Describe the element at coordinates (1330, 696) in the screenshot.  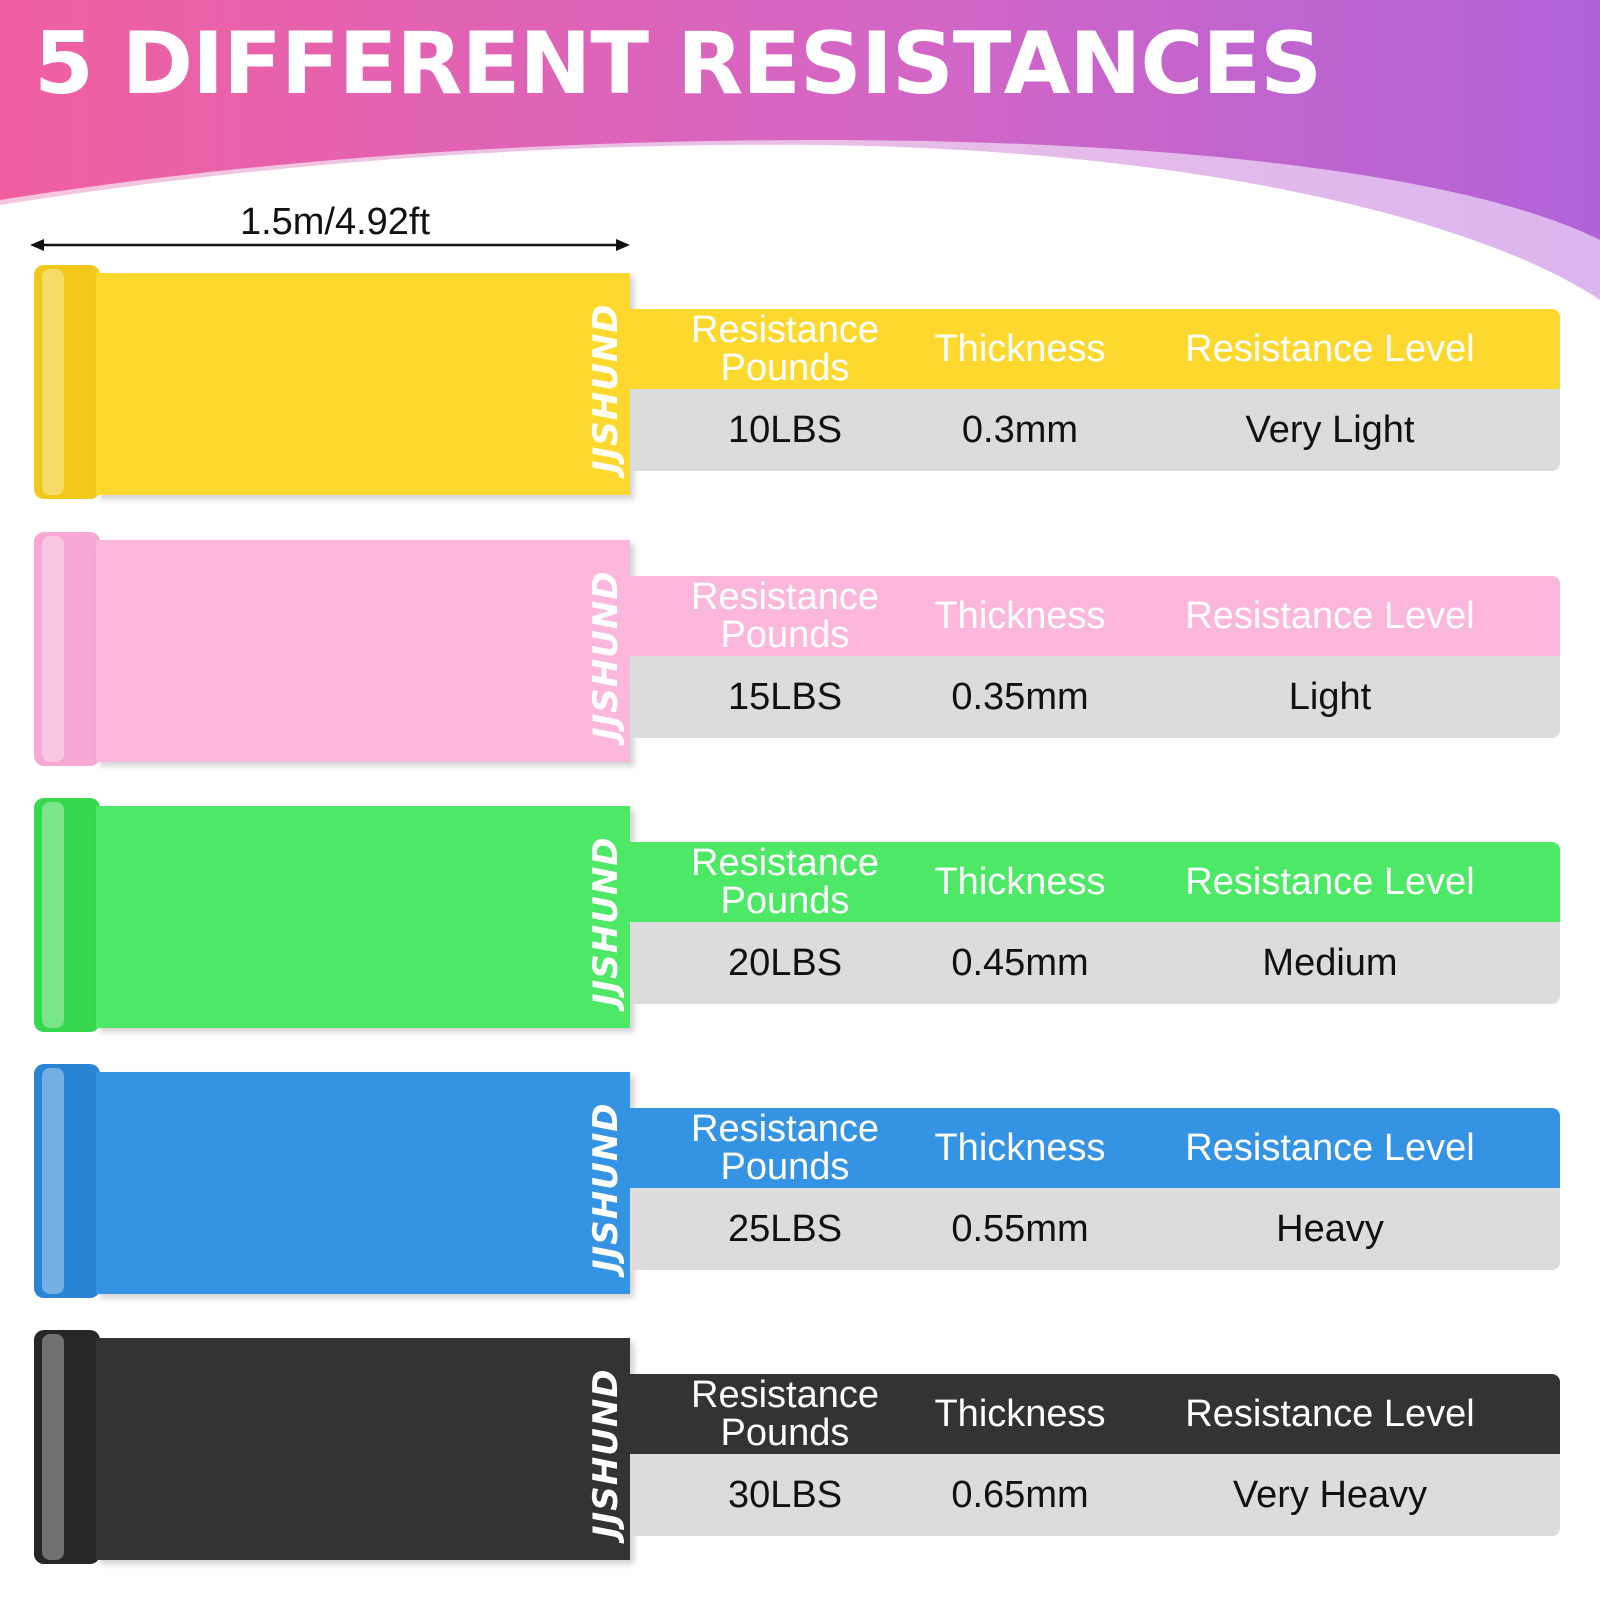
I see `value-level: Light` at that location.